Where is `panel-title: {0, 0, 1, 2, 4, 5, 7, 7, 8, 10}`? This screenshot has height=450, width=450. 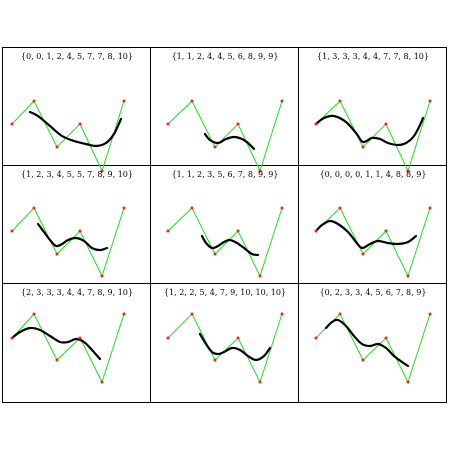 panel-title: {0, 0, 1, 2, 4, 5, 7, 7, 8, 10} is located at coordinates (77, 56).